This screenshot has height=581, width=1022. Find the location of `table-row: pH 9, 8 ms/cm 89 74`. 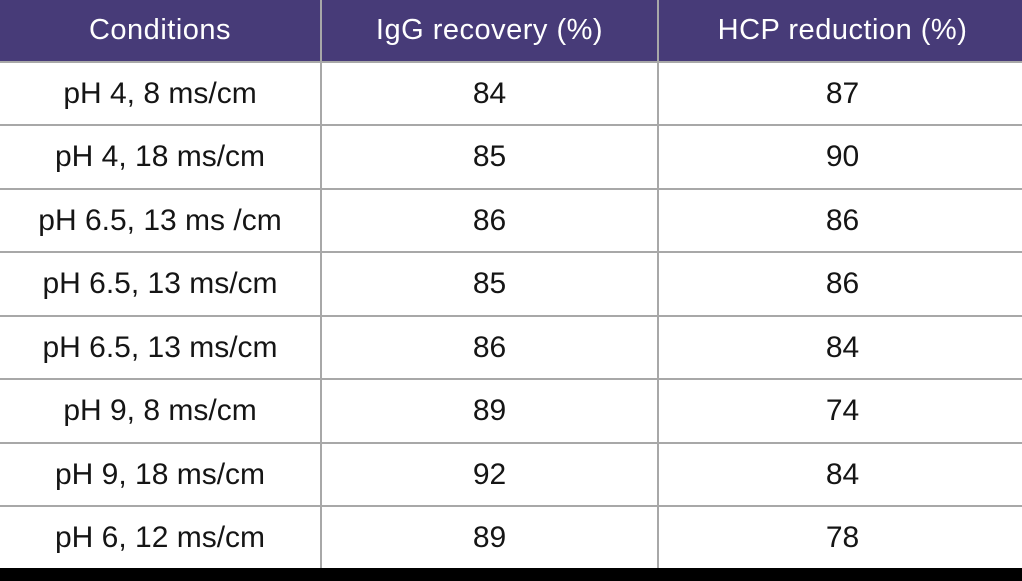

table-row: pH 9, 8 ms/cm 89 74 is located at coordinates (511, 411).